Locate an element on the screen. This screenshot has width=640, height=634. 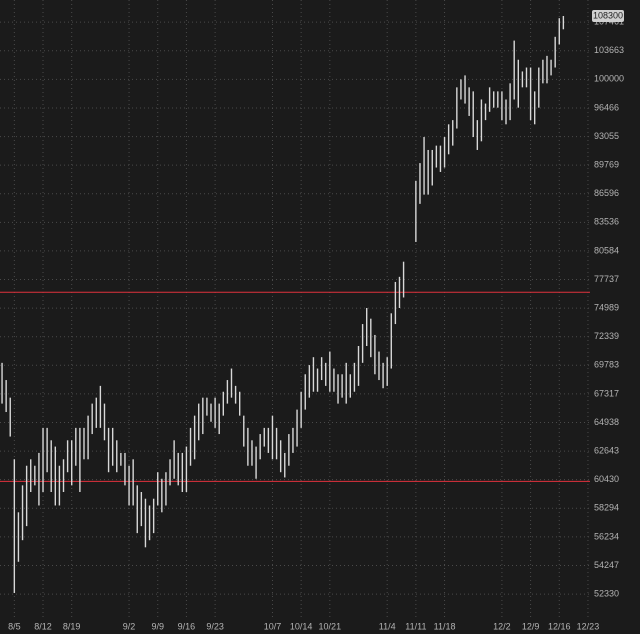
y-tick-label: 77737 is located at coordinates (606, 279).